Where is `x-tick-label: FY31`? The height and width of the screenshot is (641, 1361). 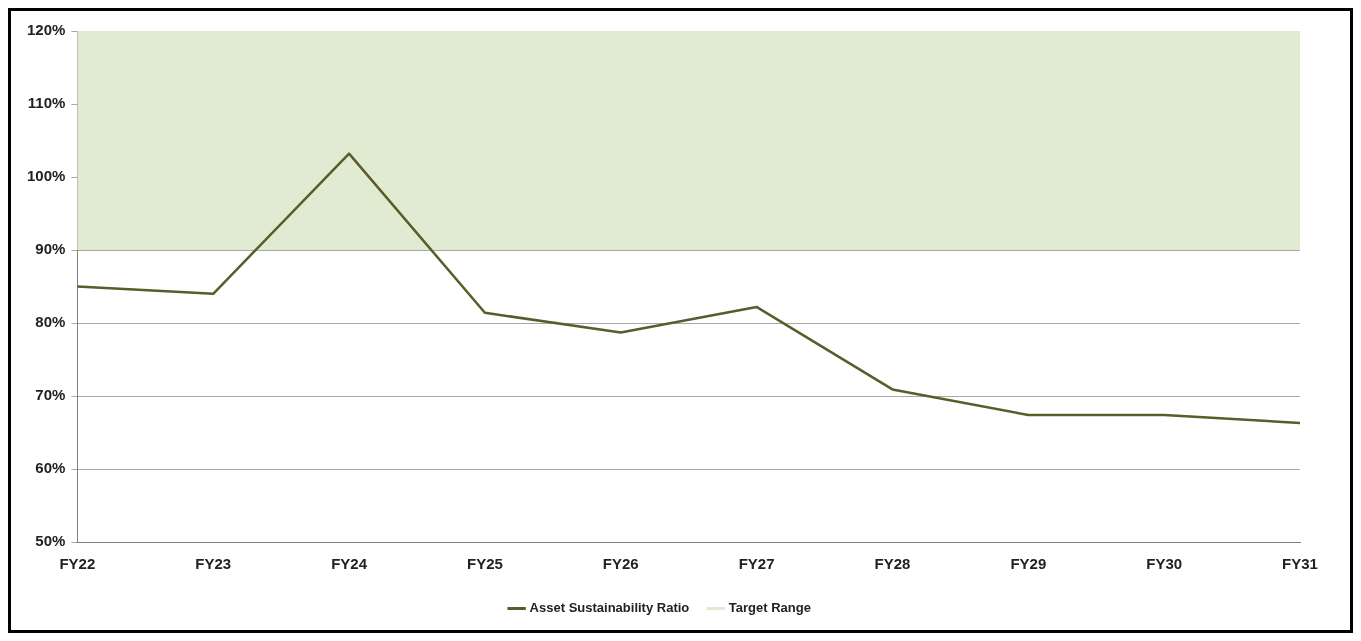
x-tick-label: FY31 is located at coordinates (1300, 564).